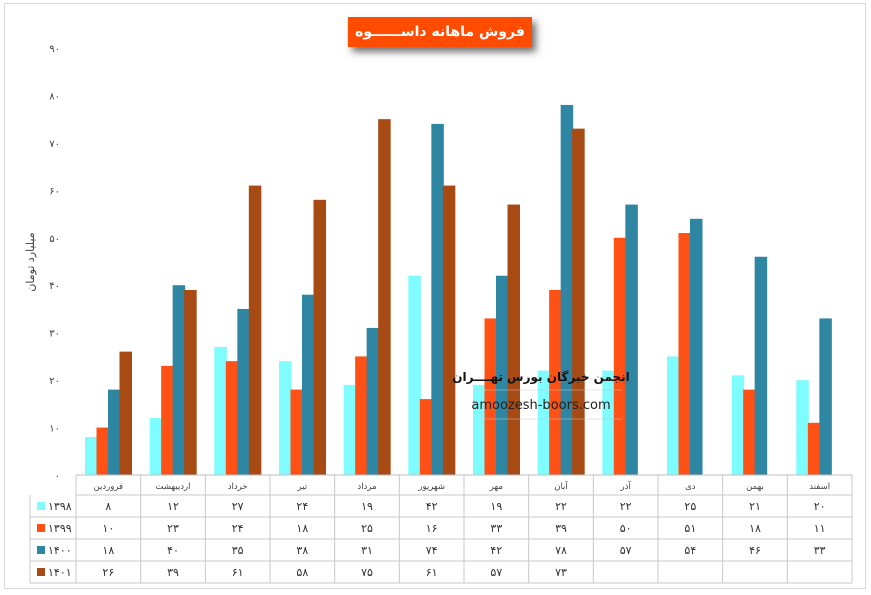 Image resolution: width=871 pixels, height=595 pixels. Describe the element at coordinates (626, 528) in the screenshot. I see `table-cell-value: ۵۰` at that location.